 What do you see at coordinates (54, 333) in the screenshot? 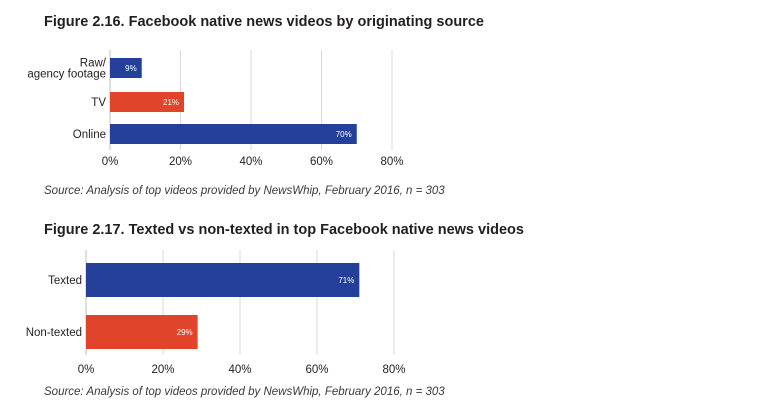
I see `category-label: Non-texted` at bounding box center [54, 333].